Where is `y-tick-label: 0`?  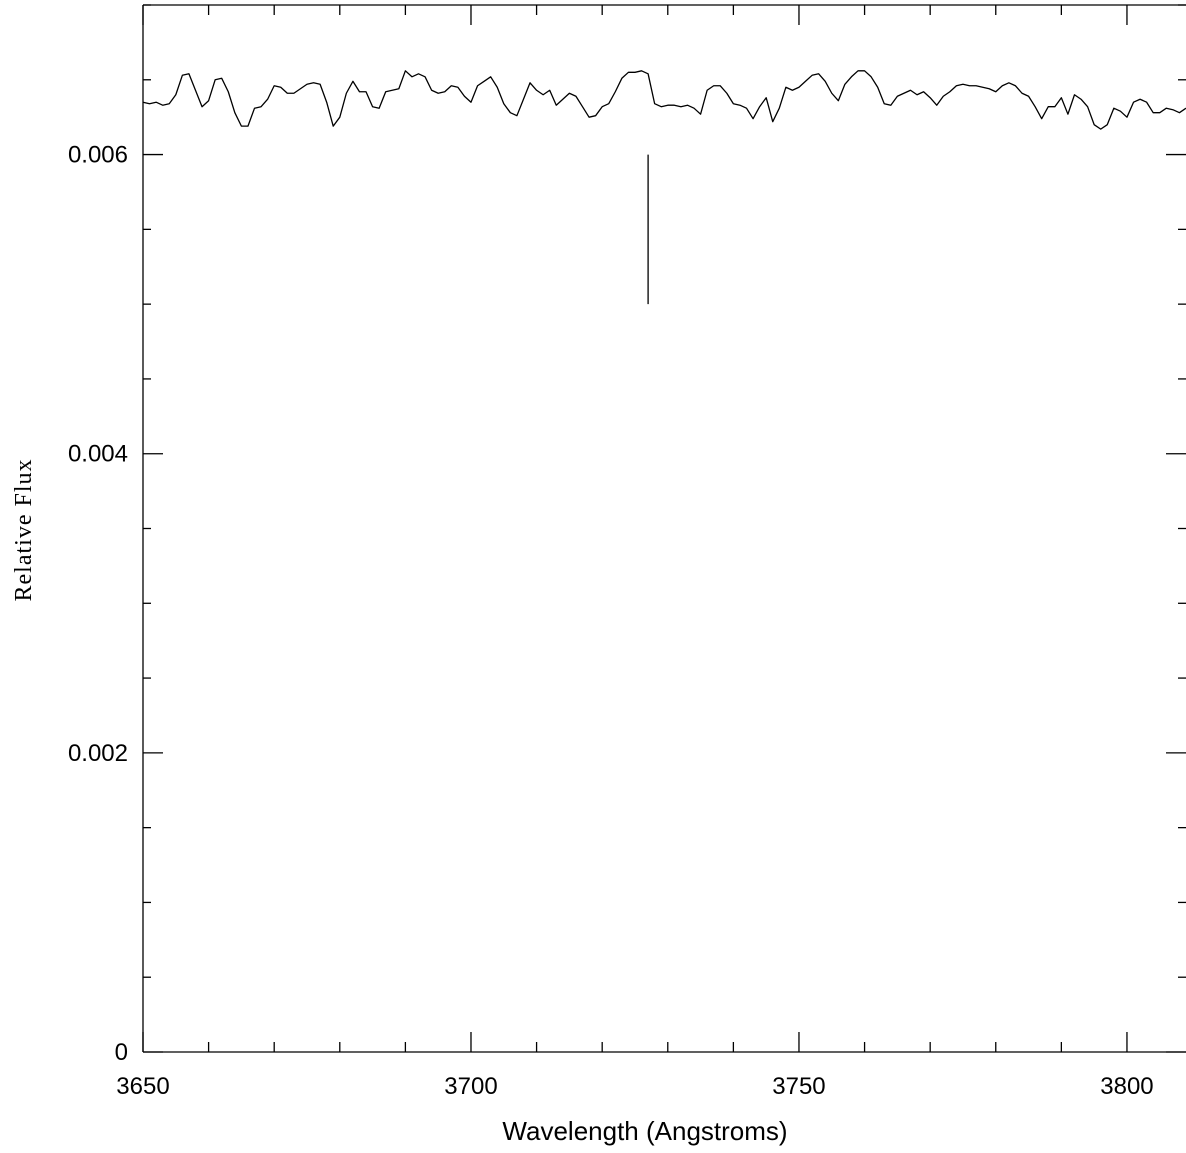 y-tick-label: 0 is located at coordinates (121, 1052).